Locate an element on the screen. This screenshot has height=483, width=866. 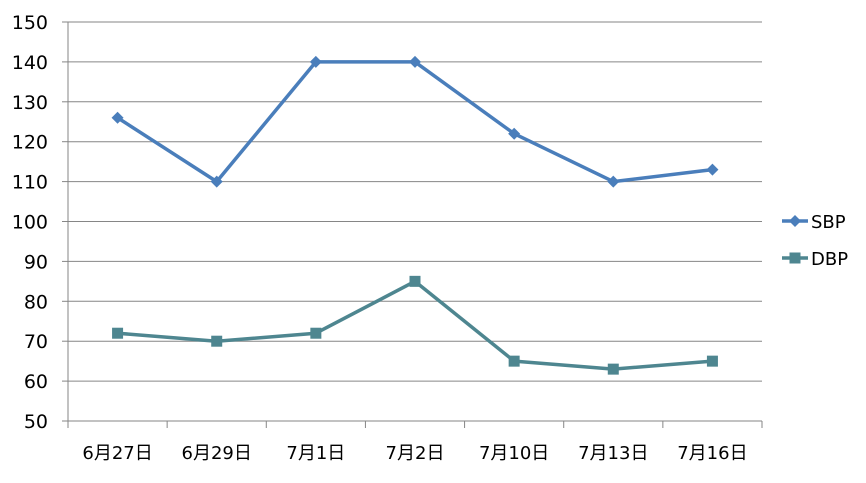
y-axis-tick-labels: 50 60 70 80 90 100 110 120 130 140 150 is located at coordinates (30, 222).